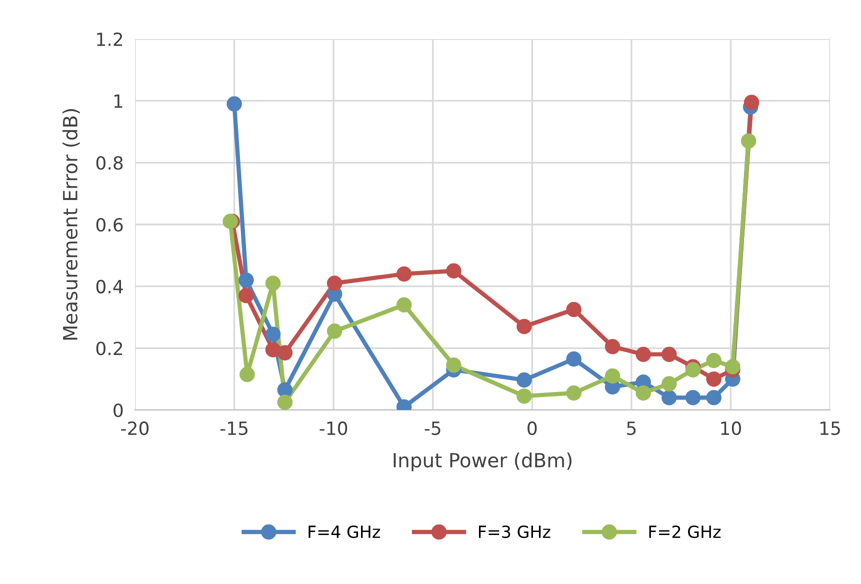 The width and height of the screenshot is (861, 584). I want to click on x-tick-label: -15, so click(234, 429).